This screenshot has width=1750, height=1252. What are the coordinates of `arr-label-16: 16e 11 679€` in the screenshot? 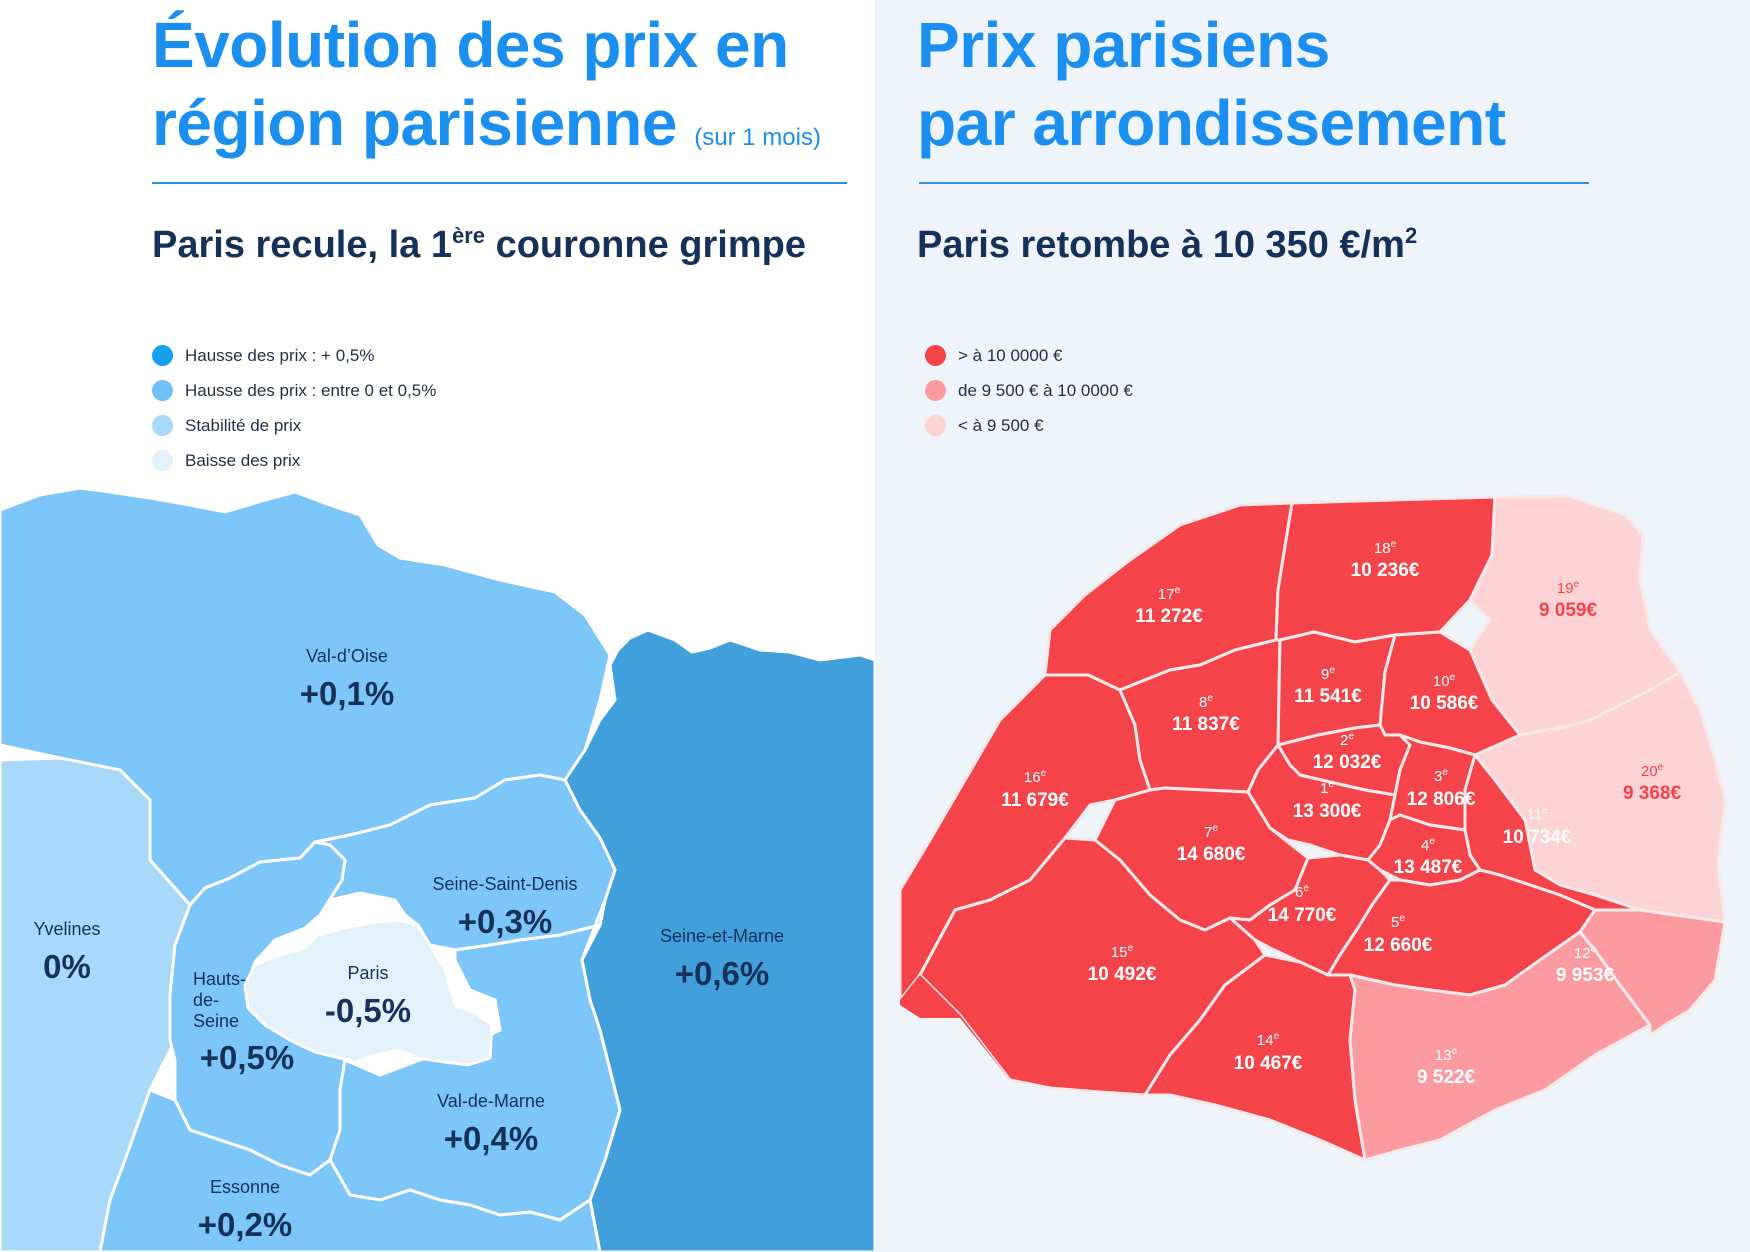 It's located at (1035, 789).